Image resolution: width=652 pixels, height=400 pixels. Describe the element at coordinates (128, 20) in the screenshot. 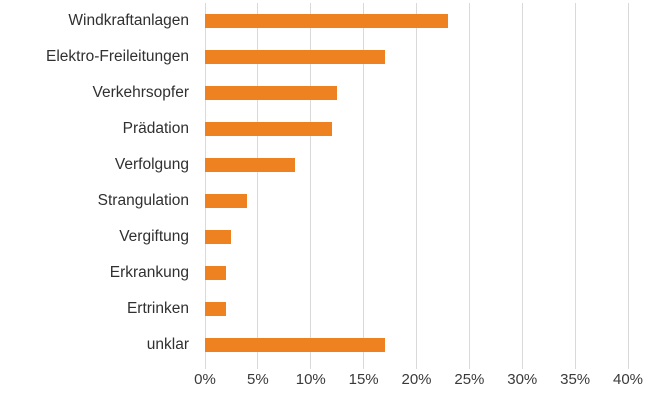

I see `category-label: Windkraftanlagen` at that location.